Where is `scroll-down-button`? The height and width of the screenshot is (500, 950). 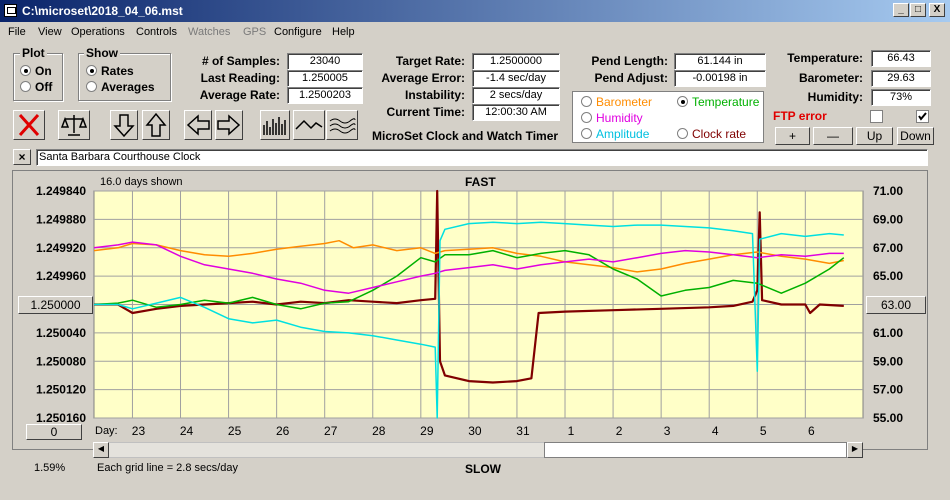 scroll-down-button is located at coordinates (124, 125).